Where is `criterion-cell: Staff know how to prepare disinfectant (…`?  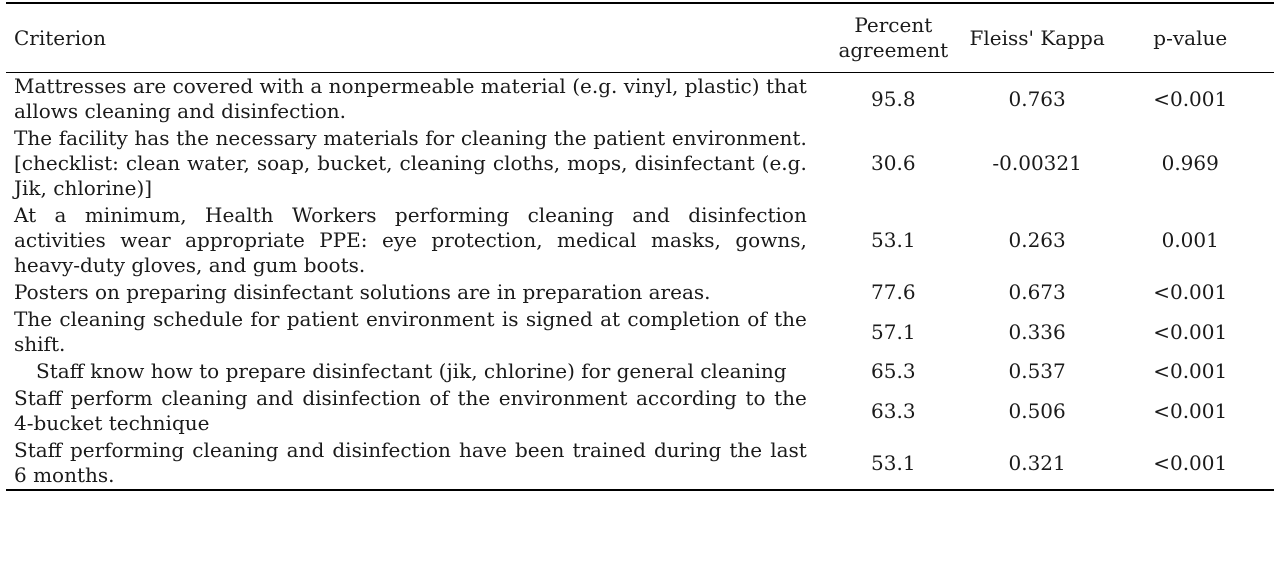
criterion-cell: Staff know how to prepare disinfectant (… is located at coordinates (411, 371).